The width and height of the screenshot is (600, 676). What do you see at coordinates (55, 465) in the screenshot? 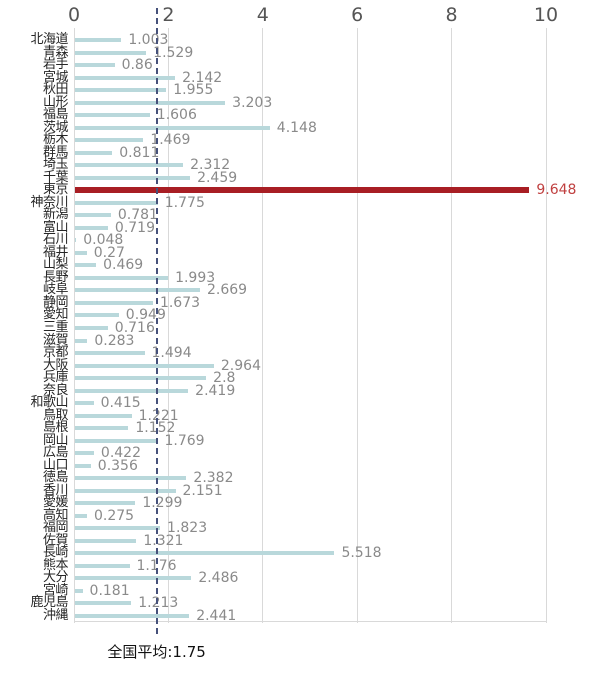
I see `category-label: 山口` at bounding box center [55, 465].